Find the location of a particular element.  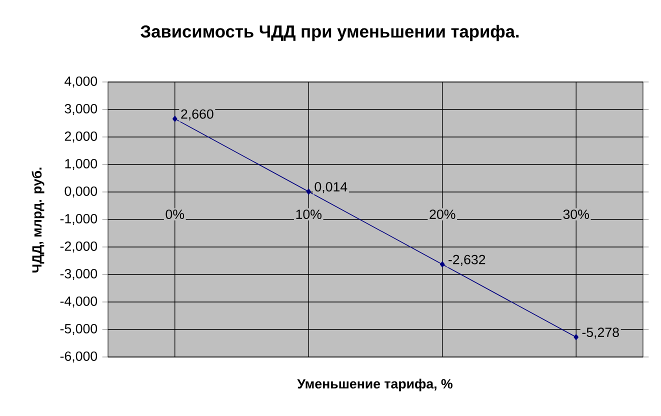

x-tick-label: 10% is located at coordinates (309, 215).